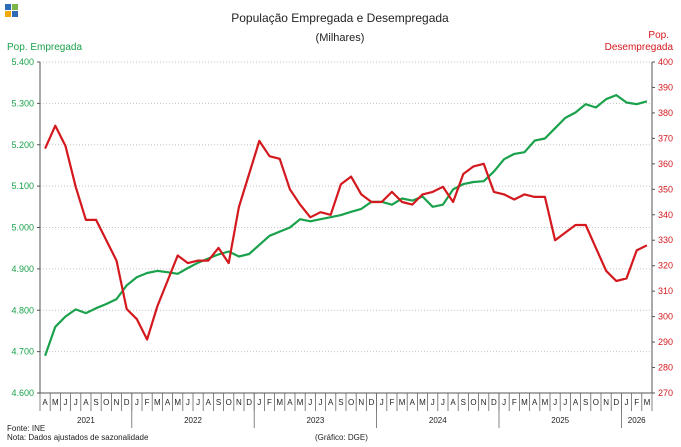  What do you see at coordinates (665, 317) in the screenshot?
I see `y-right-tick-label: 300` at bounding box center [665, 317].